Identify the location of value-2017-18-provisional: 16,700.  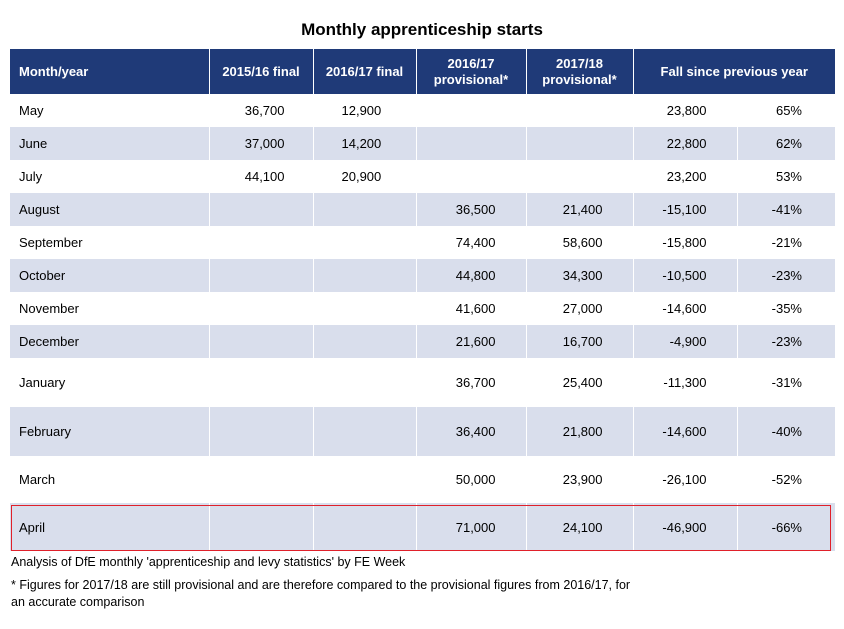
(580, 341).